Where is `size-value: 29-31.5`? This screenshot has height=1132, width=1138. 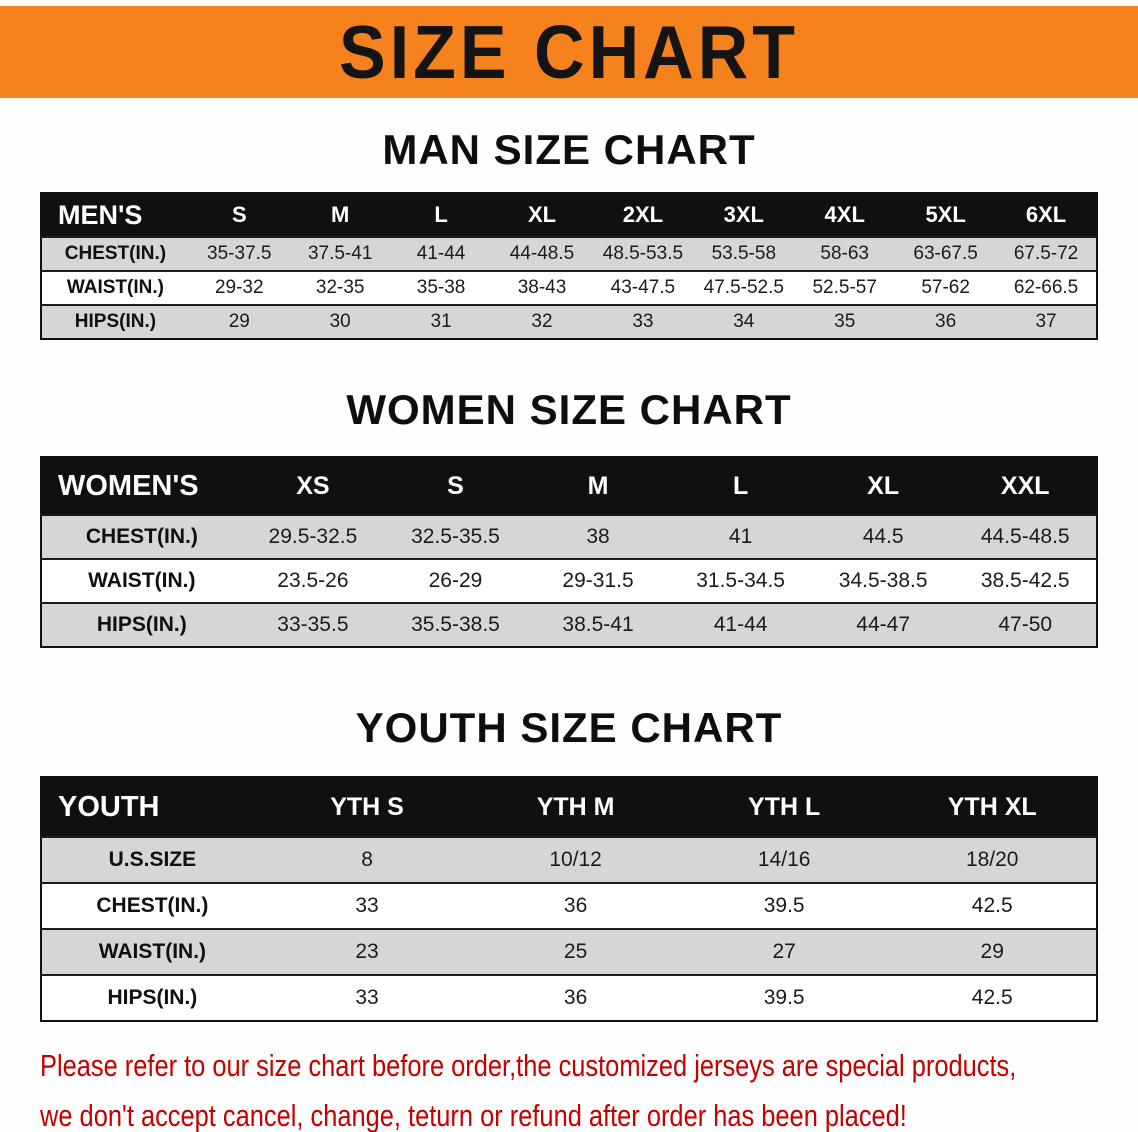 size-value: 29-31.5 is located at coordinates (598, 580).